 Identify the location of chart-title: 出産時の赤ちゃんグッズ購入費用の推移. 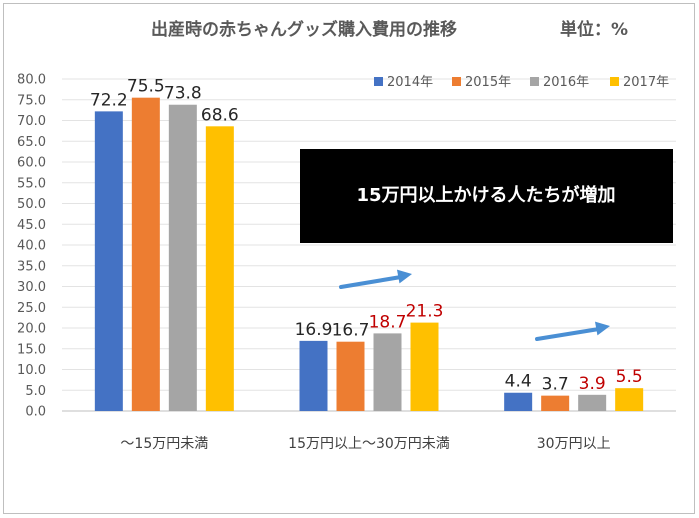
(304, 29).